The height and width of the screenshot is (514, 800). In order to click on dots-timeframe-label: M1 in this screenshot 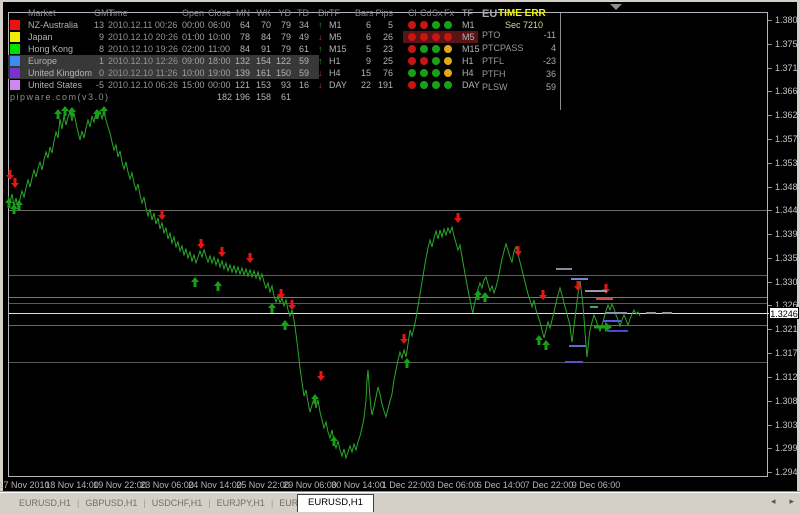, I will do `click(468, 25)`.